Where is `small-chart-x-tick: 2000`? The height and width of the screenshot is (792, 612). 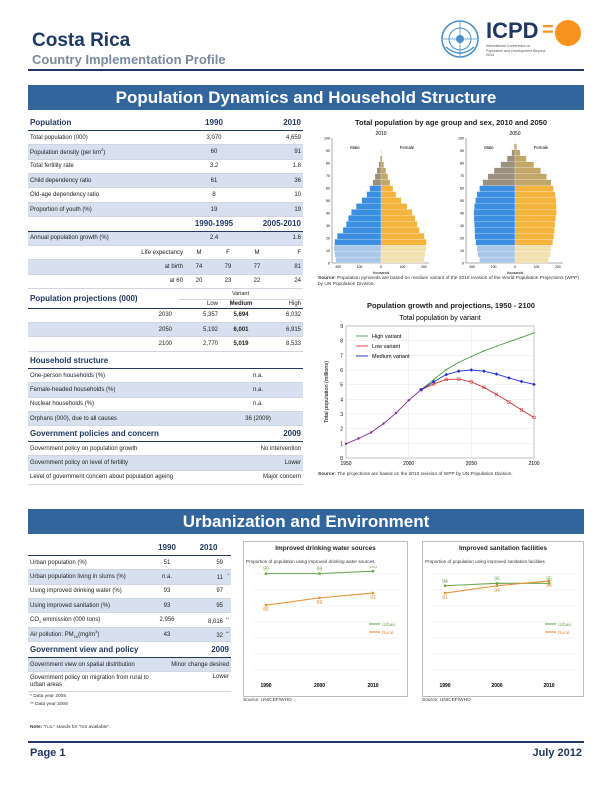
small-chart-x-tick: 2000 is located at coordinates (496, 686).